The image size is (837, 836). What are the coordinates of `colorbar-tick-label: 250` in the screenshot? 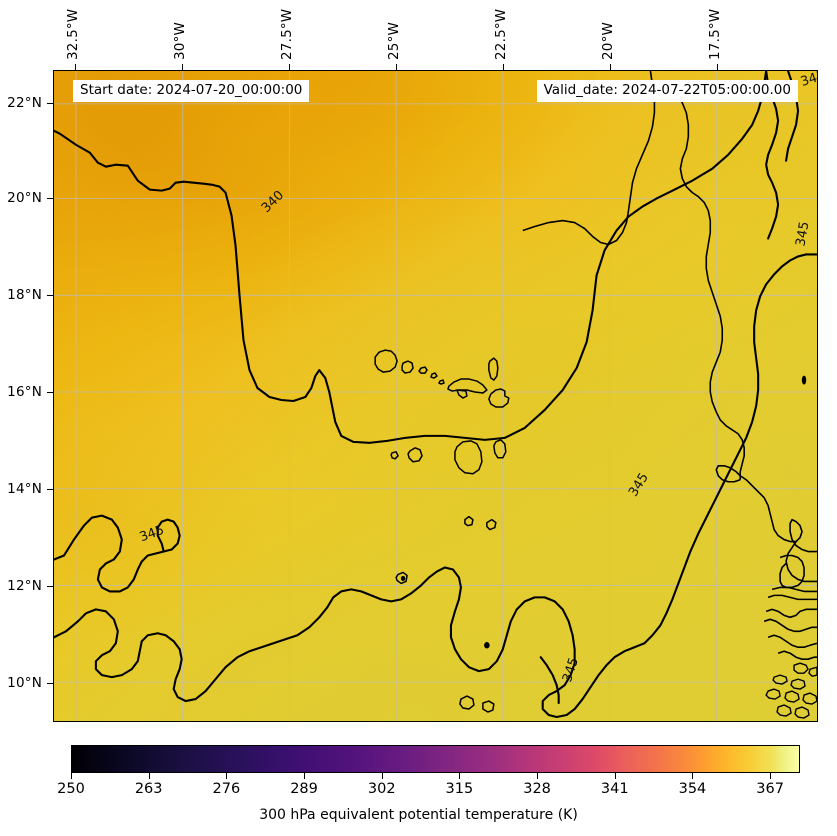 It's located at (71, 789).